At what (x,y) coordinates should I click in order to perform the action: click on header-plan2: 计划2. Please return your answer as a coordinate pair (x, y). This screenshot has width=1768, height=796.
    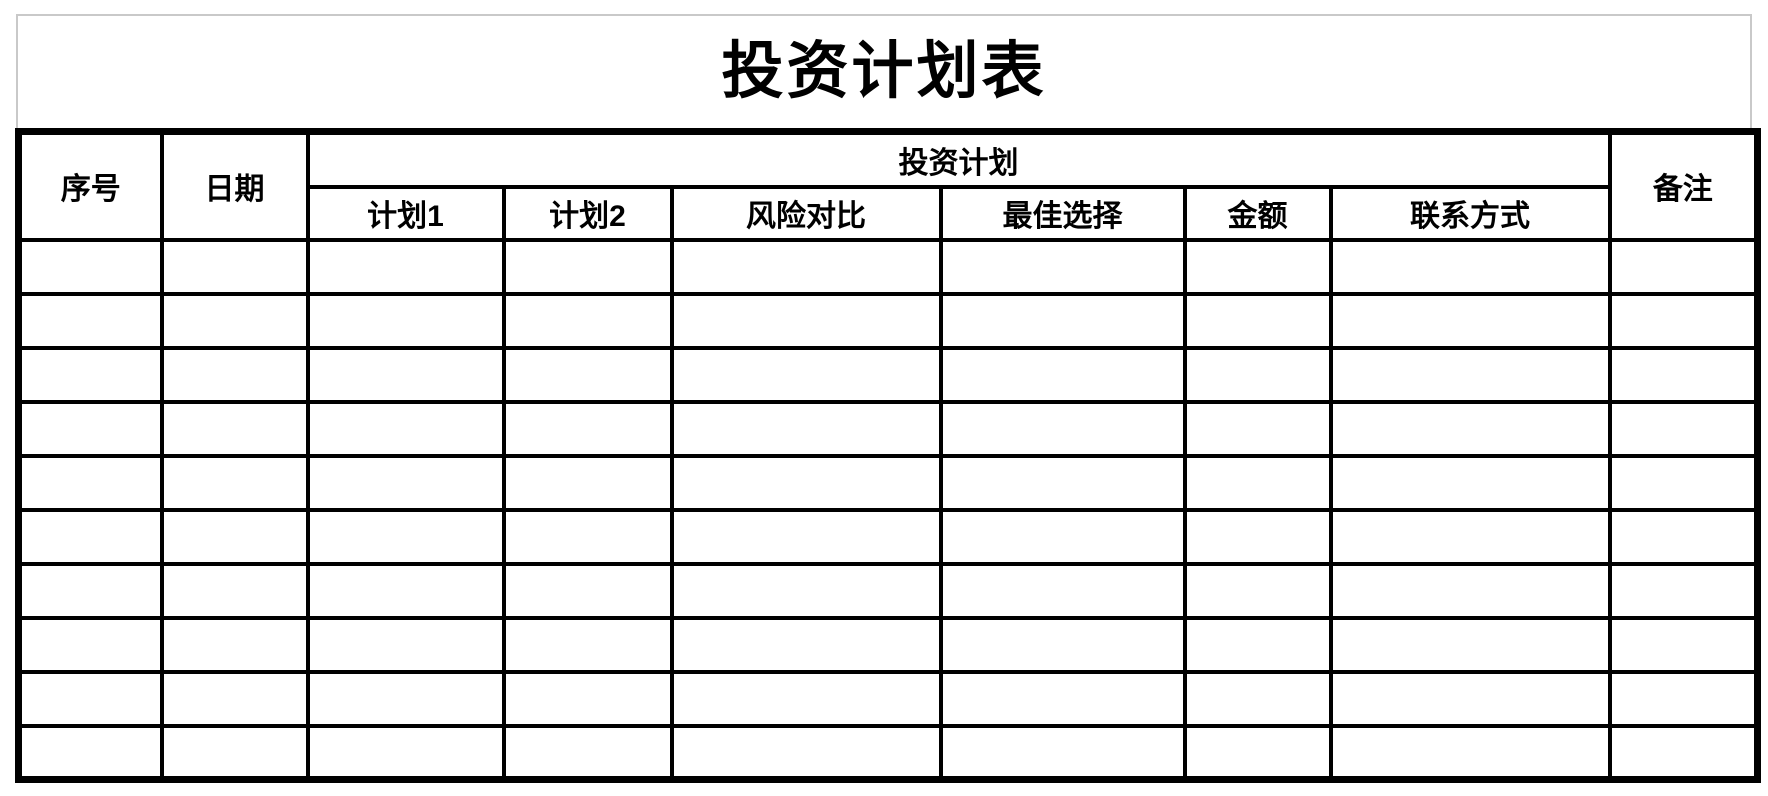
    Looking at the image, I should click on (587, 213).